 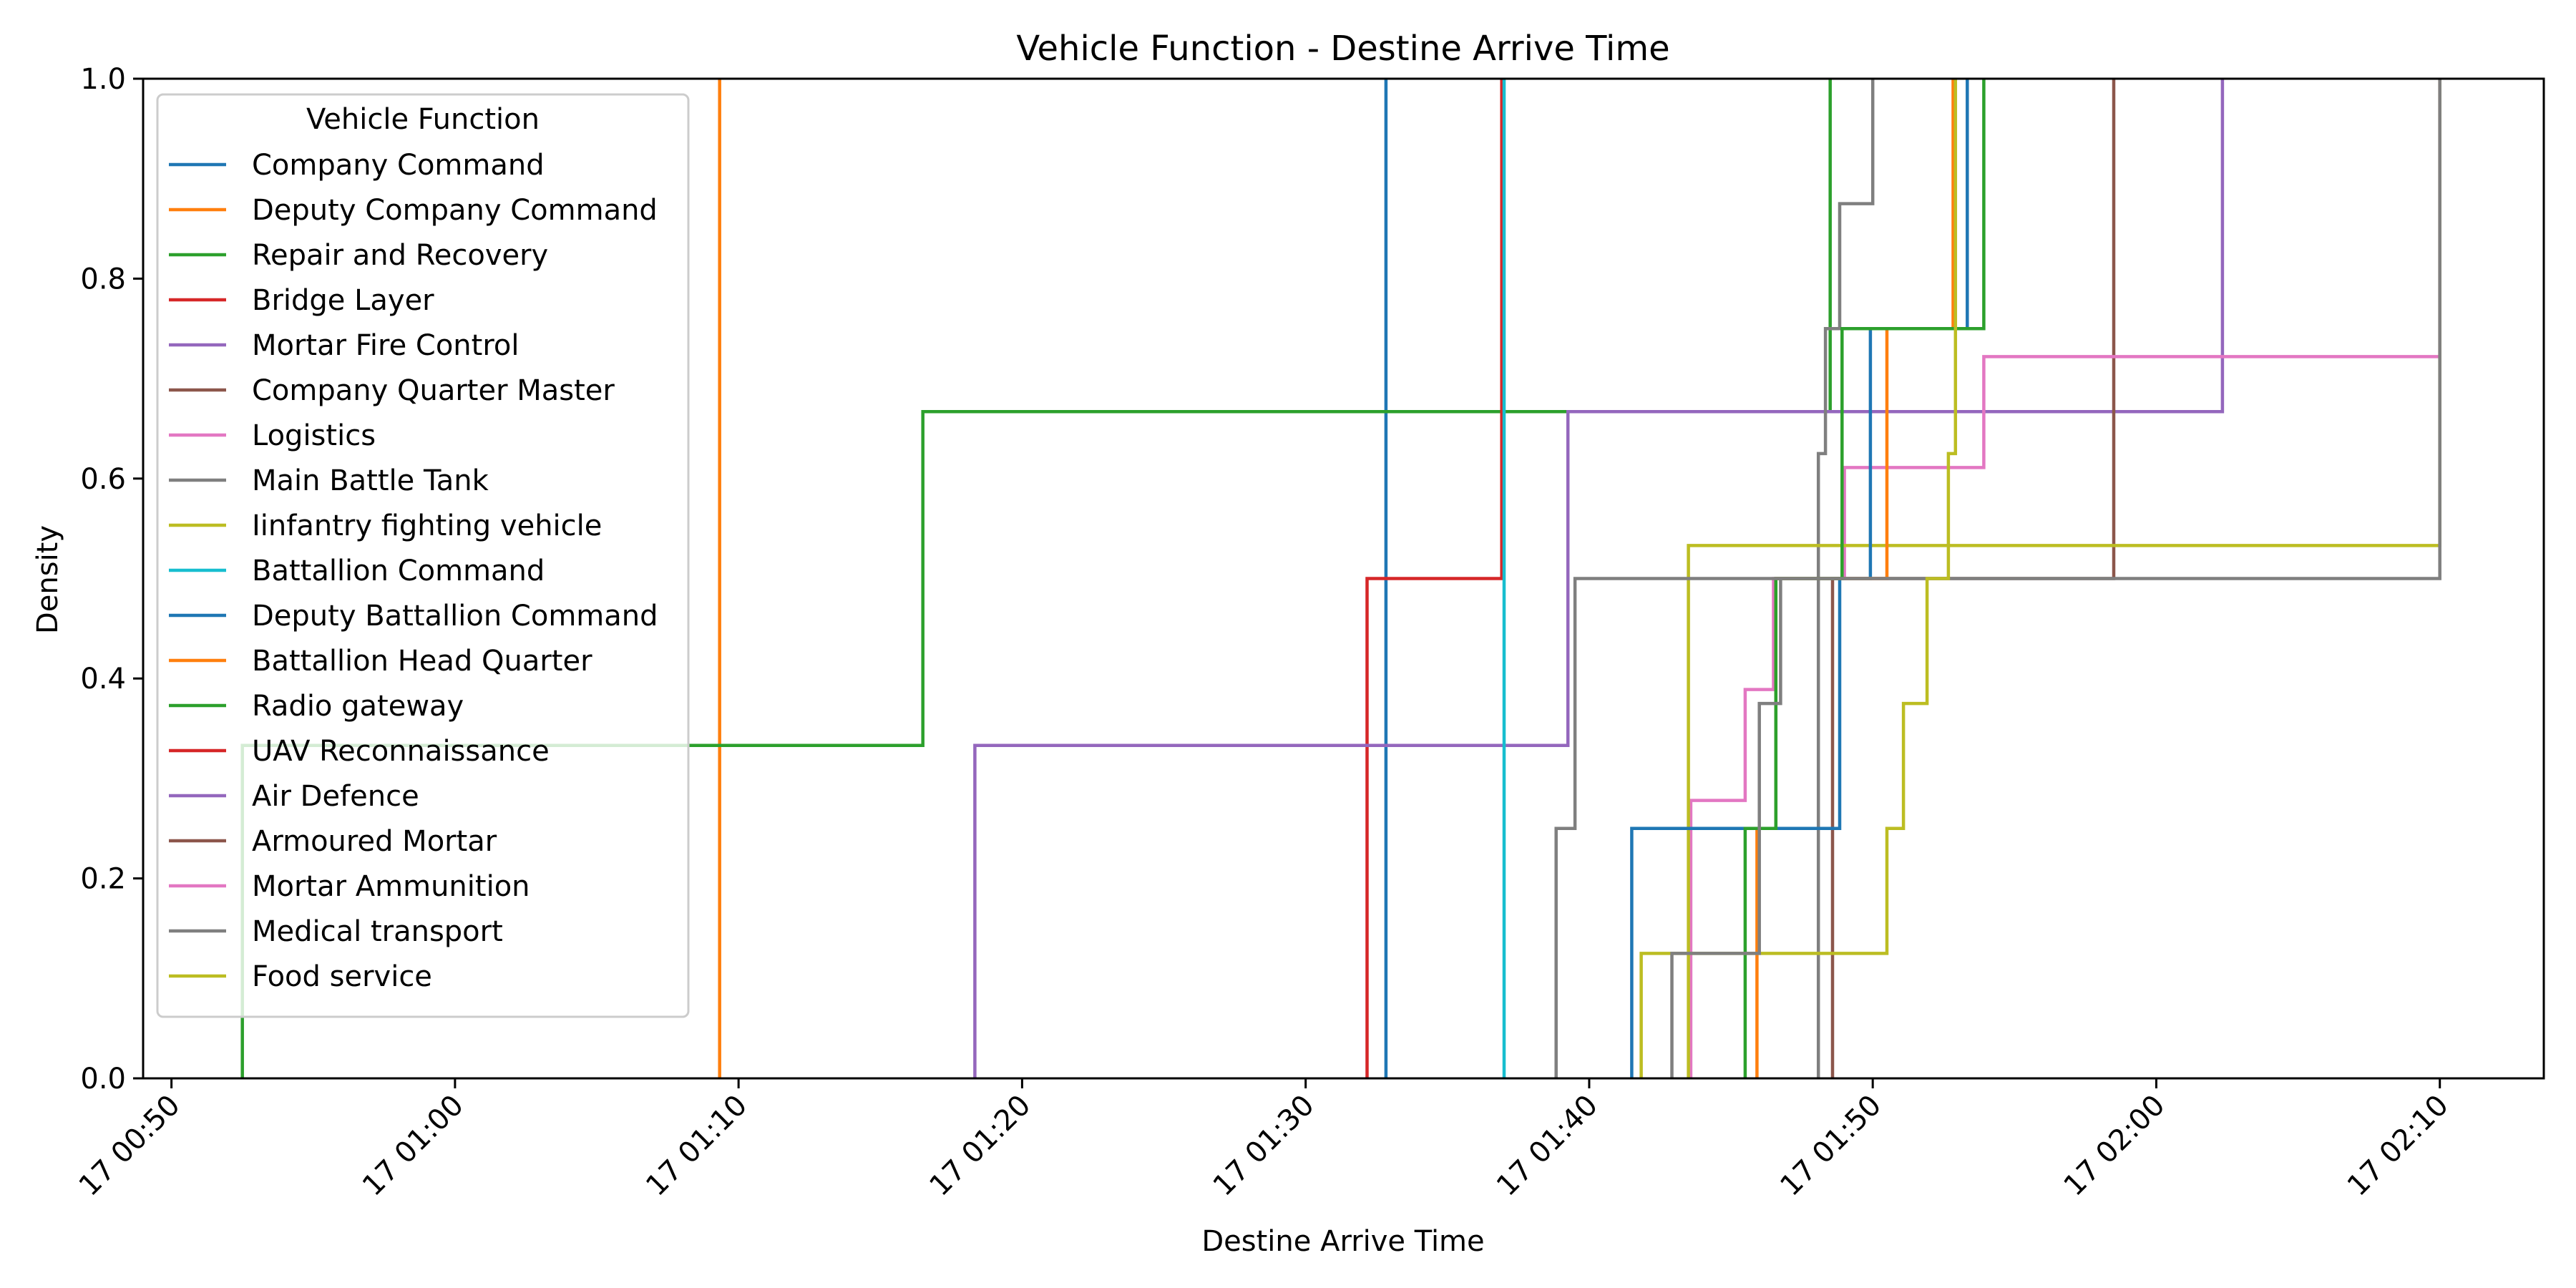 I want to click on y-tick-label: 0.0, so click(x=103, y=1079).